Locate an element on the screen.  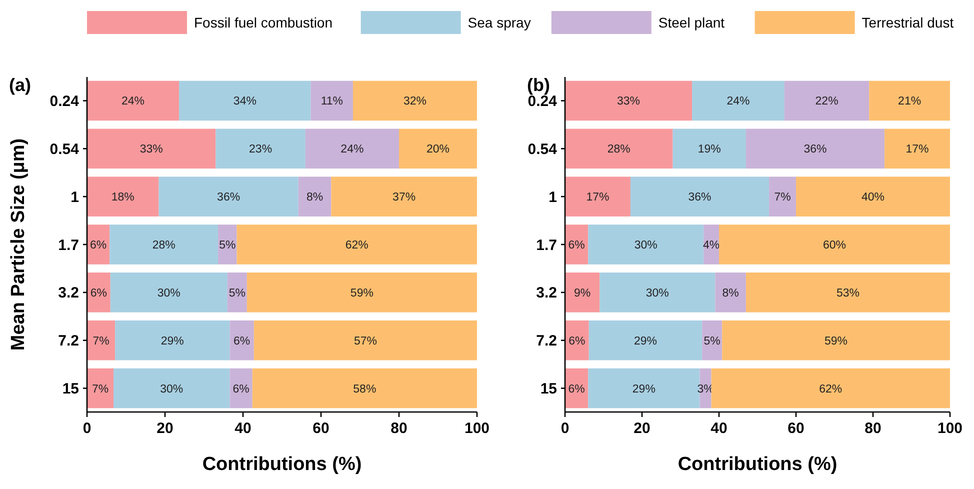
data-label: 19% is located at coordinates (709, 150).